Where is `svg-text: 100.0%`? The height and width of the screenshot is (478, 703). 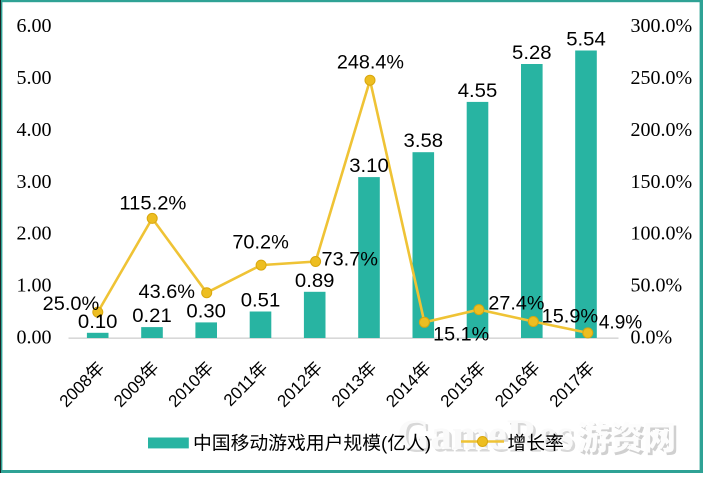 svg-text: 100.0% is located at coordinates (662, 234).